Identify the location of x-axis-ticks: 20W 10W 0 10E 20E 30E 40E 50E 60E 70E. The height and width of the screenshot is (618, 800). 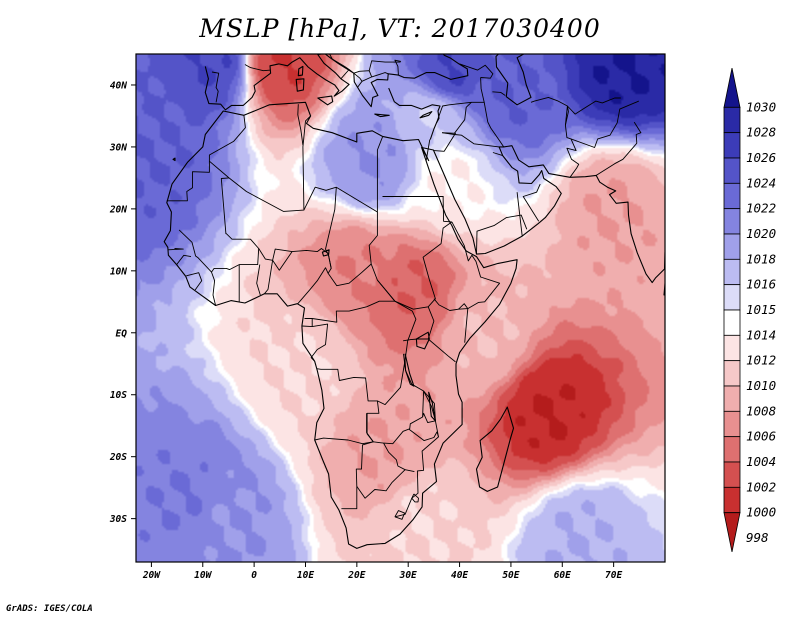
(382, 571).